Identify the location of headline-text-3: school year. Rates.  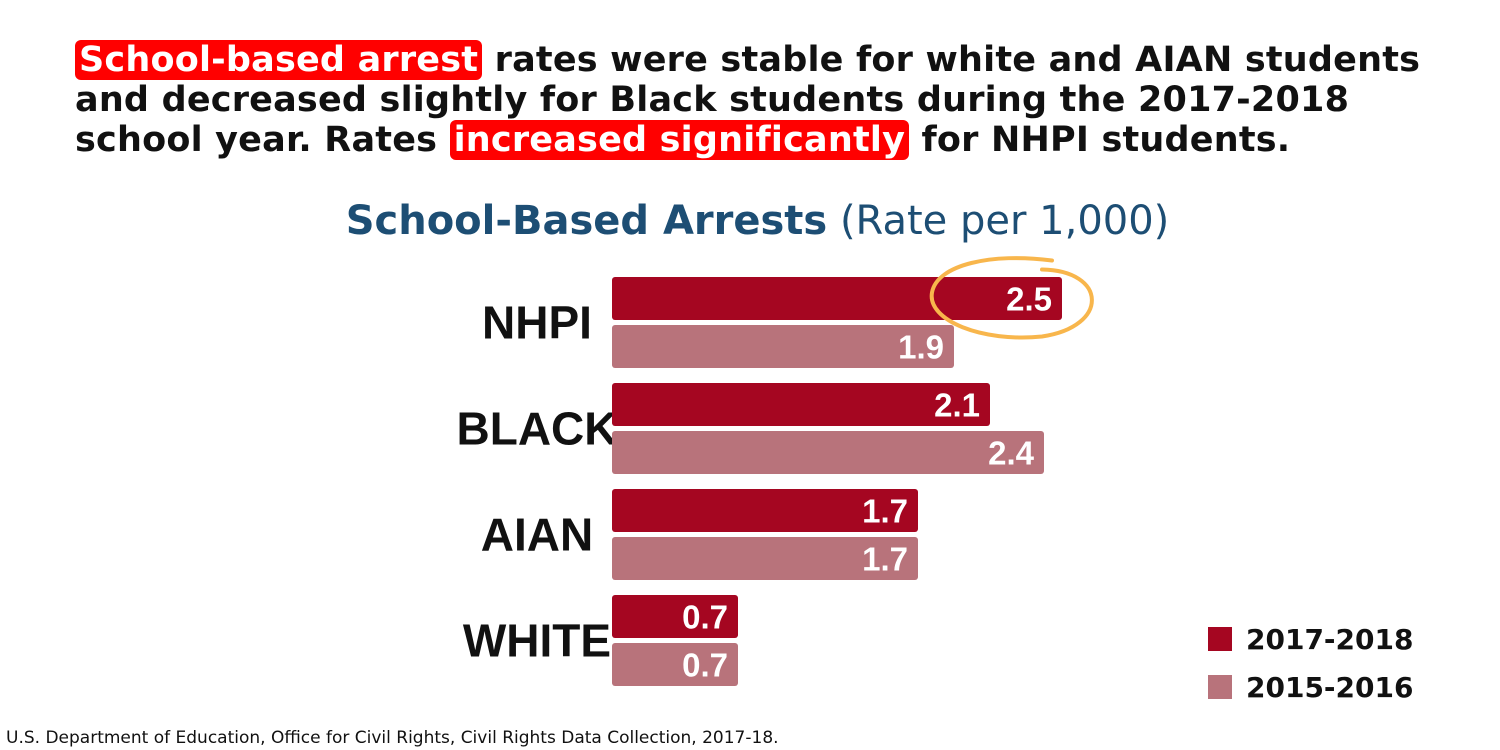
(262, 140).